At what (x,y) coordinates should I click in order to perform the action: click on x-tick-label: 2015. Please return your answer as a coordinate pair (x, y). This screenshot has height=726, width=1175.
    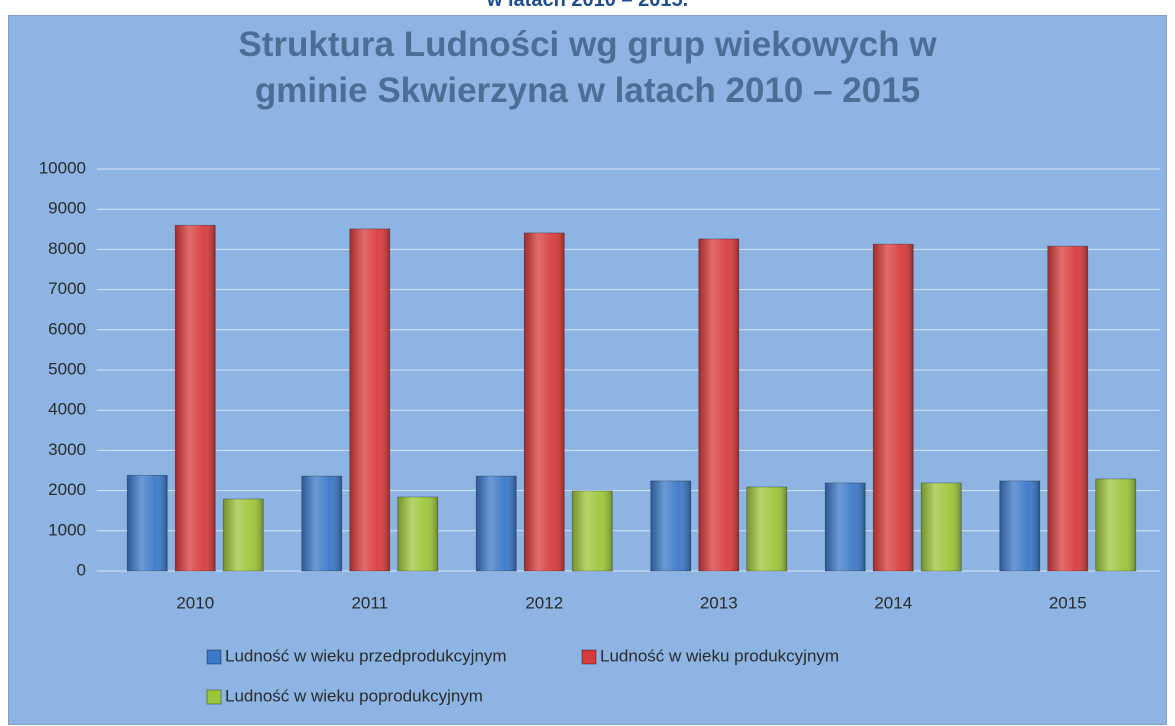
    Looking at the image, I should click on (1068, 602).